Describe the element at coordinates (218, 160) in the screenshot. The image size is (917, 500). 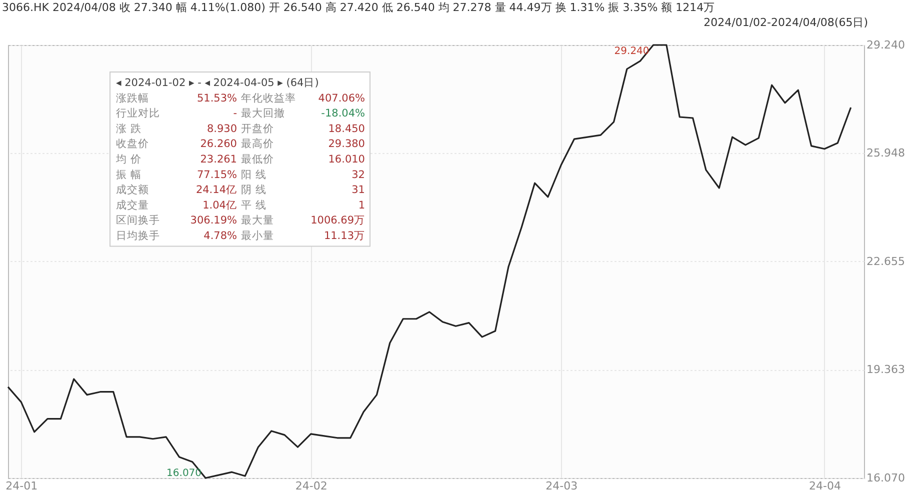
I see `annotation: 23.261` at that location.